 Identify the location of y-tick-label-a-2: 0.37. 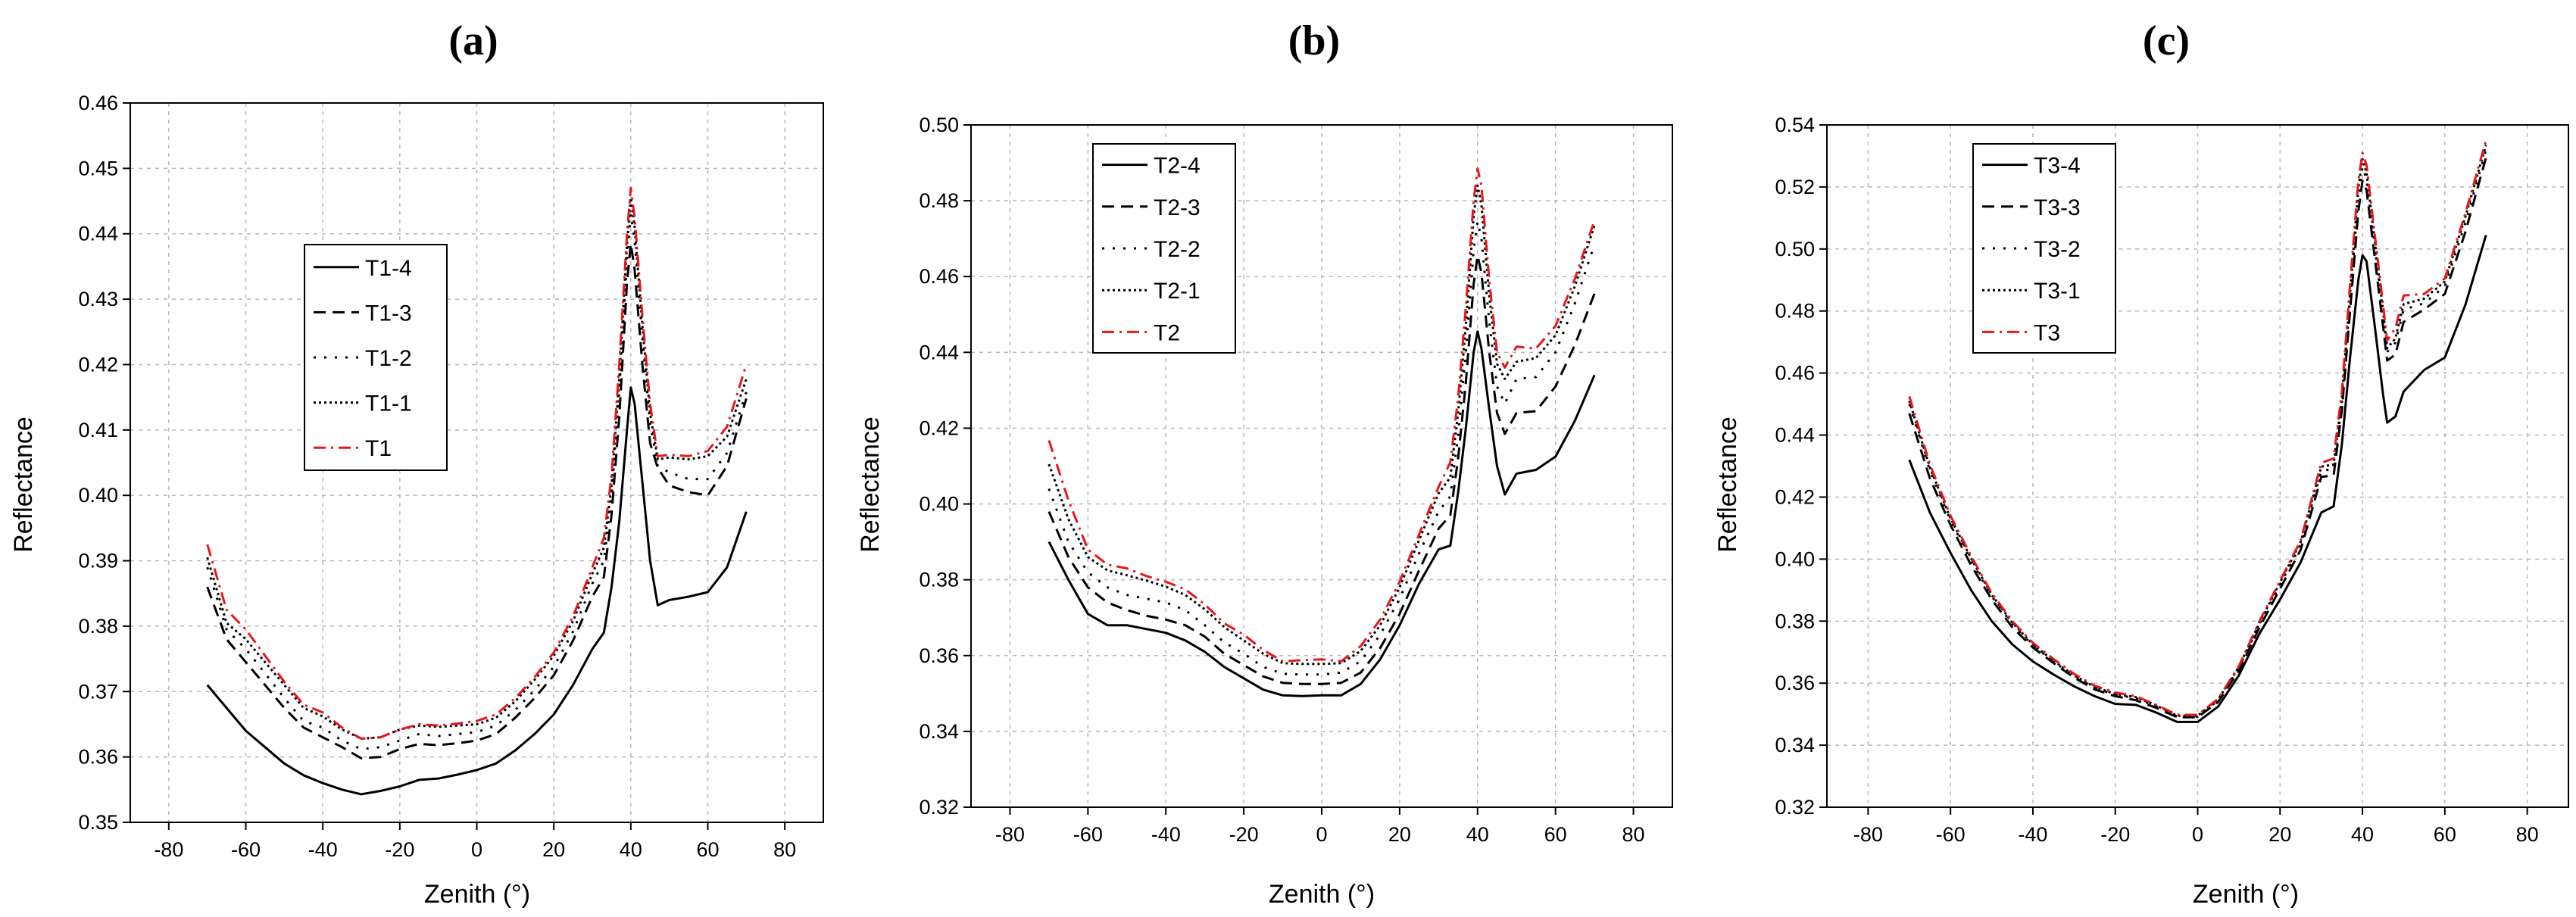
(98, 691).